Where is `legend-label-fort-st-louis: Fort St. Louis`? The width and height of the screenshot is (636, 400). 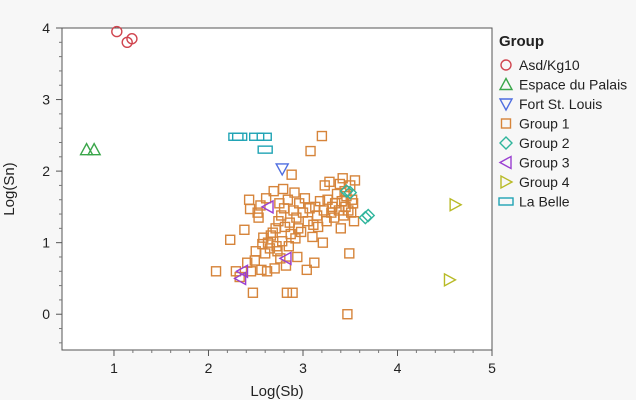
legend-label-fort-st-louis: Fort St. Louis is located at coordinates (560, 104).